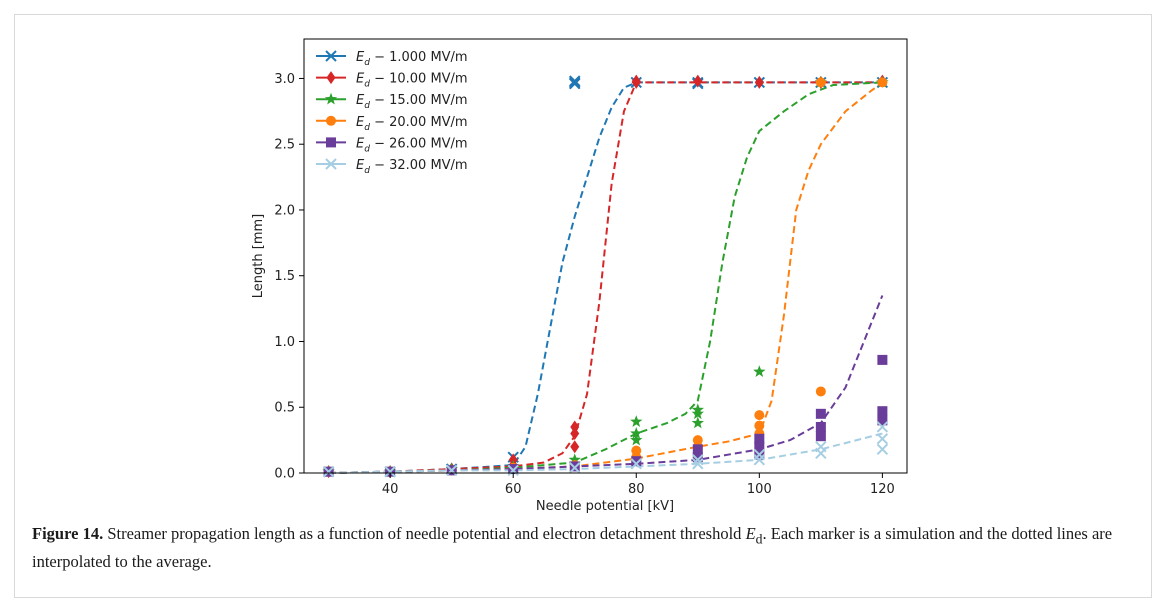  I want to click on y-tick-label: 0.0, so click(284, 474).